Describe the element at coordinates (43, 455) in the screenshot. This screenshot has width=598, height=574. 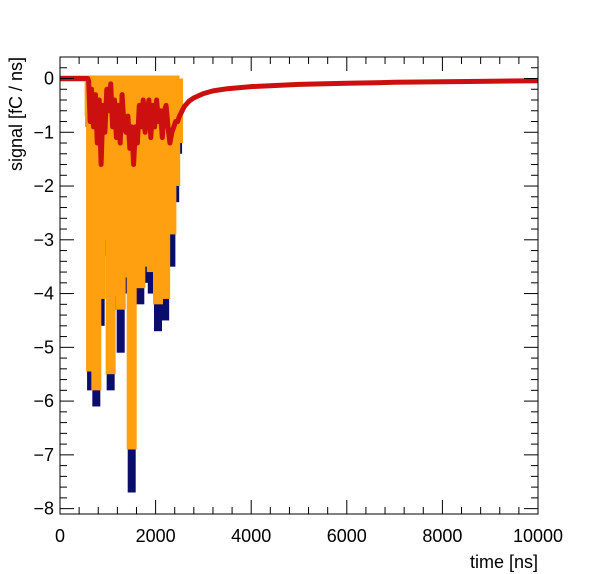
I see `y-tick-label--7: −7` at that location.